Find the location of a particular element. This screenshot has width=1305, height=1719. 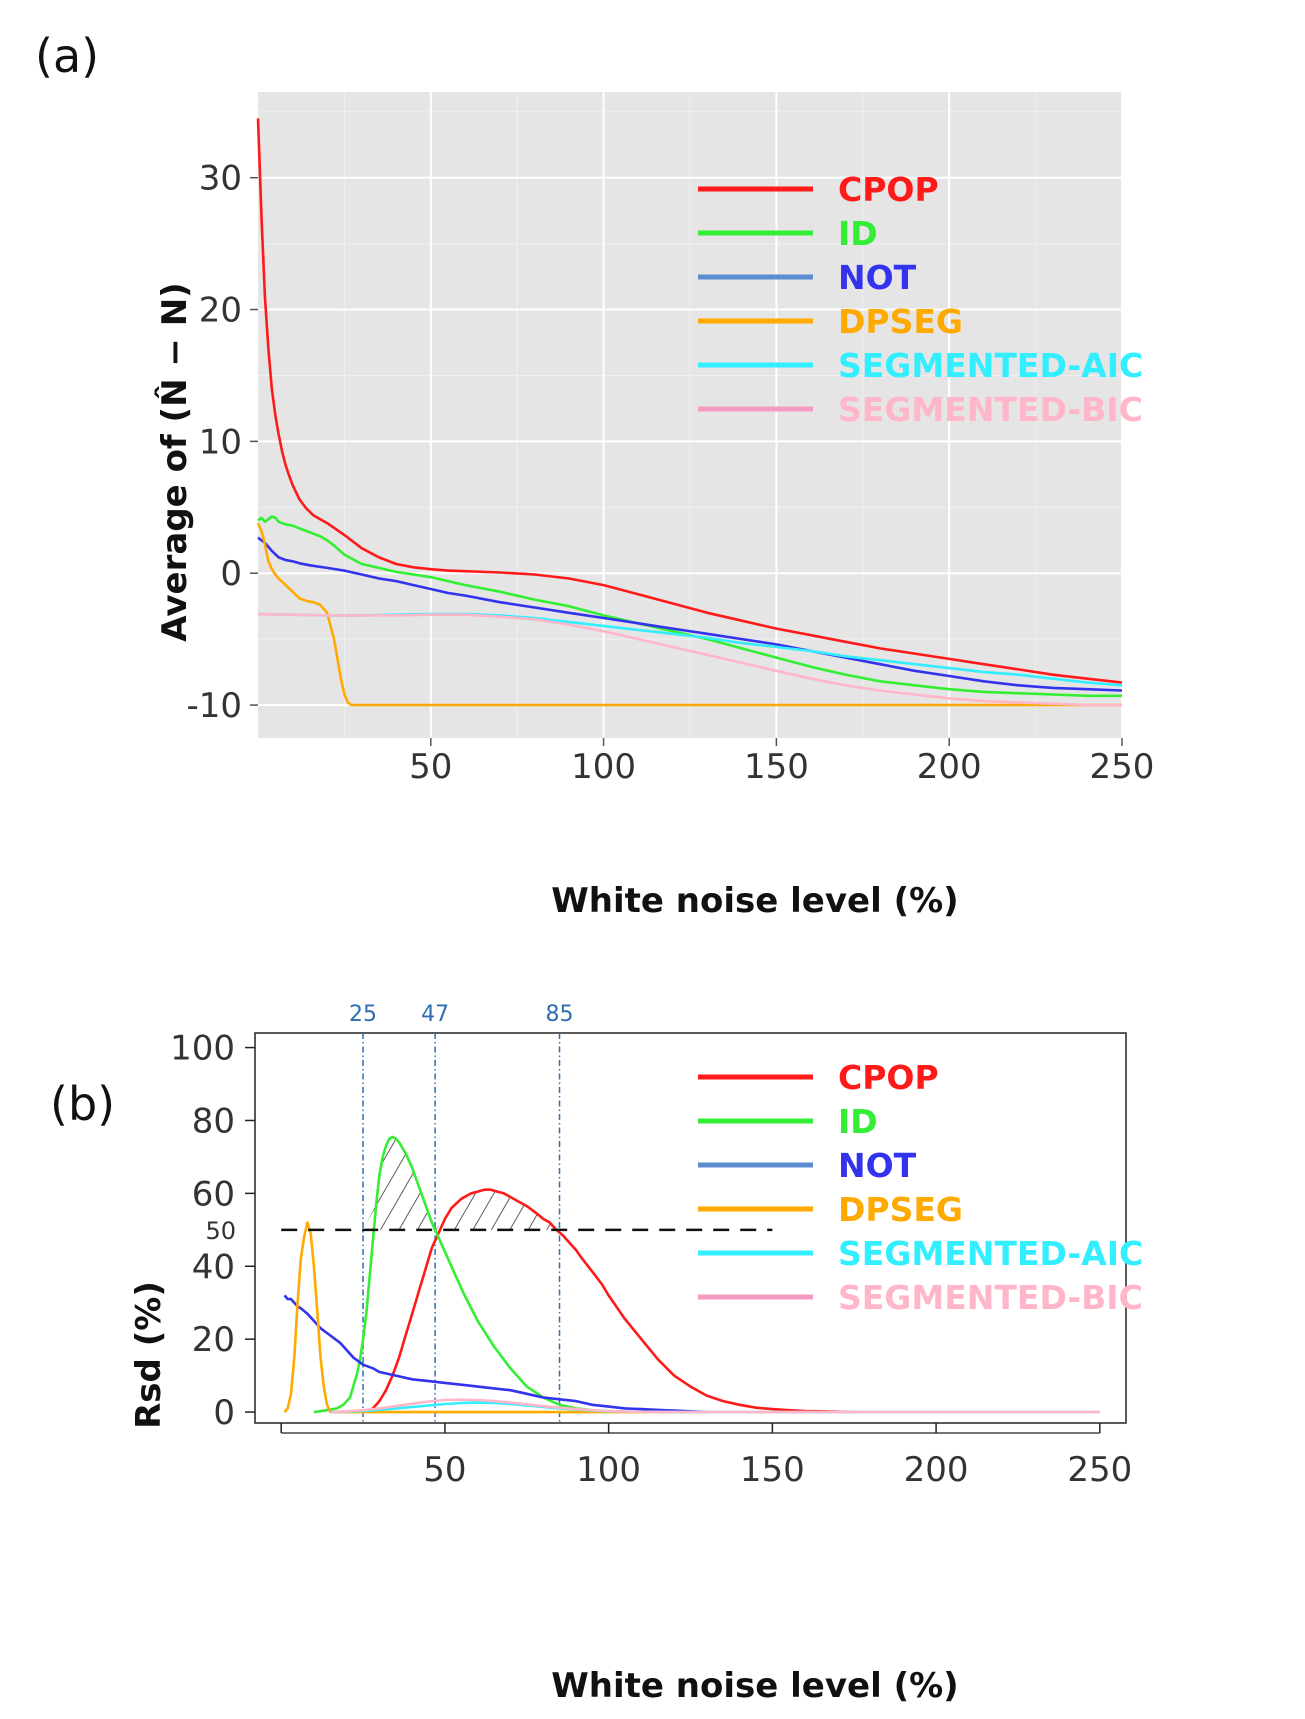

panel-a-y-ticks: -10 0 10 20 30 is located at coordinates (222, 442).